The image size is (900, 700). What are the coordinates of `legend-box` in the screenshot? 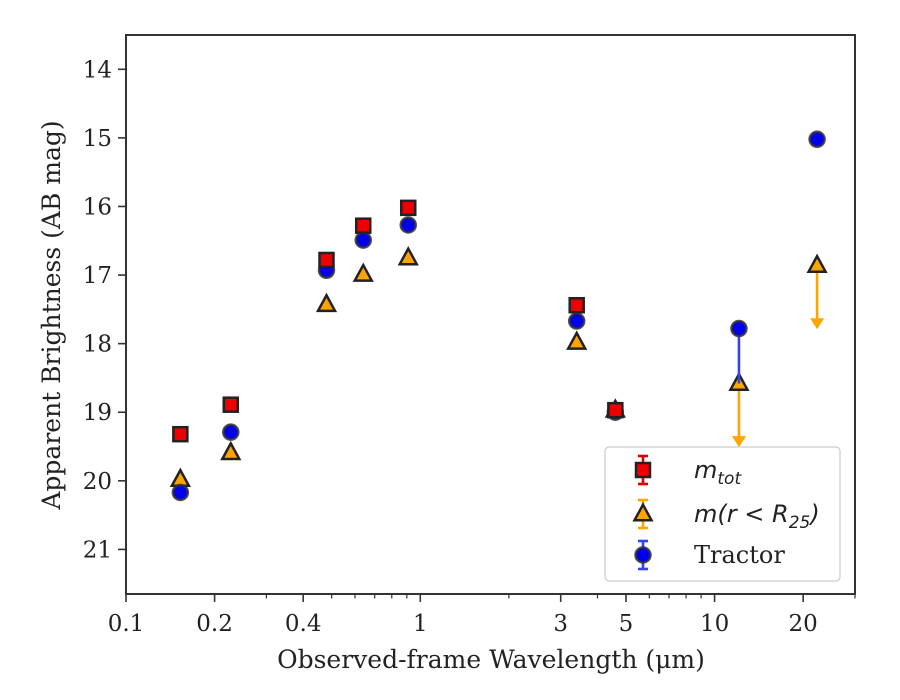 It's located at (722, 514).